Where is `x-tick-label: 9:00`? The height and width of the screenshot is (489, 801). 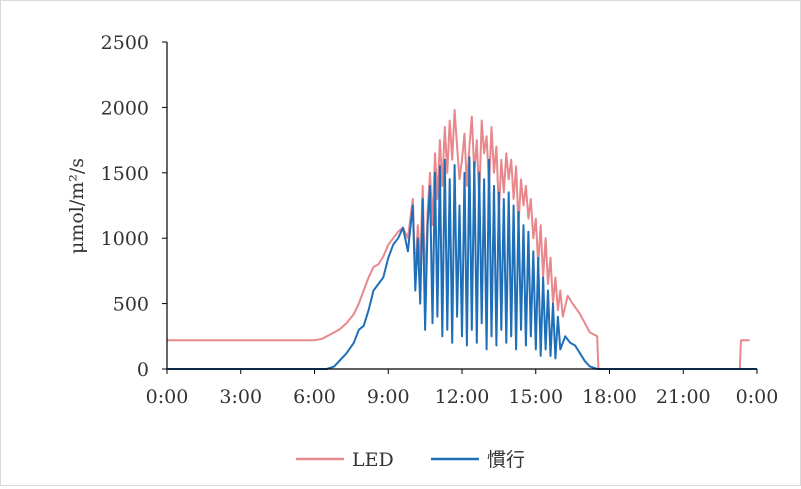
x-tick-label: 9:00 is located at coordinates (388, 397).